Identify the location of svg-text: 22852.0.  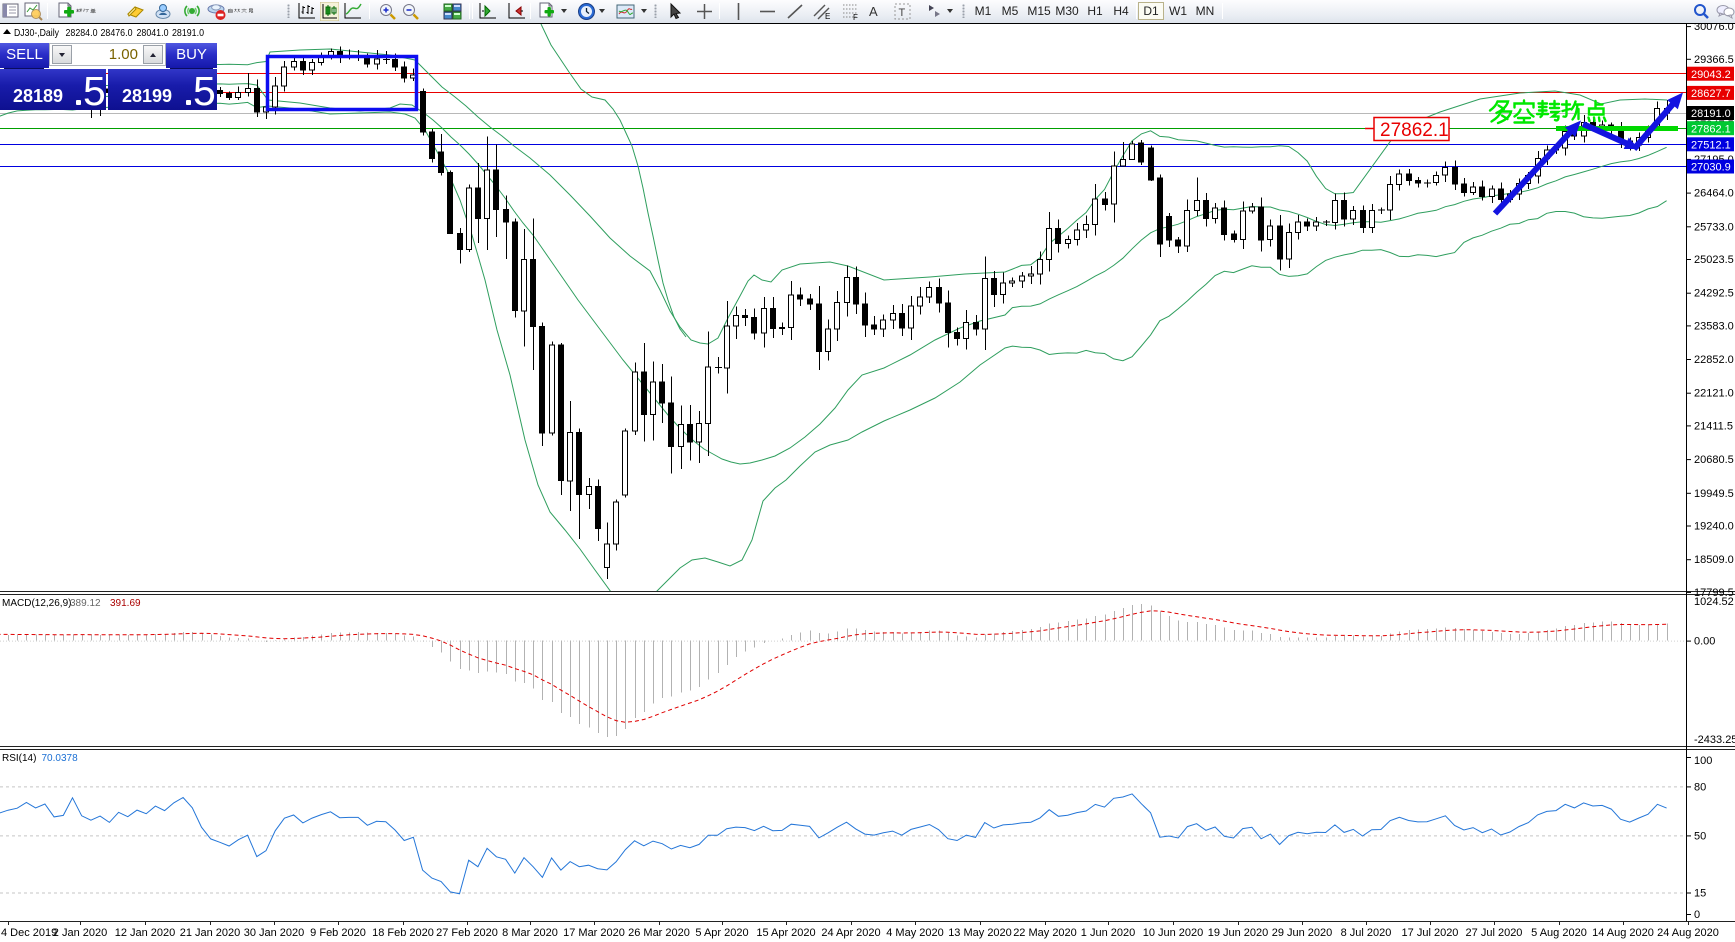
(1714, 360).